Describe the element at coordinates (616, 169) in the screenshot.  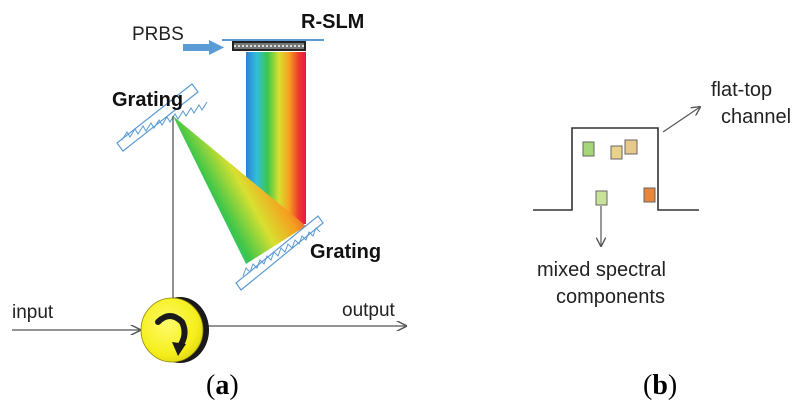
I see `flat-top-channel-outline` at that location.